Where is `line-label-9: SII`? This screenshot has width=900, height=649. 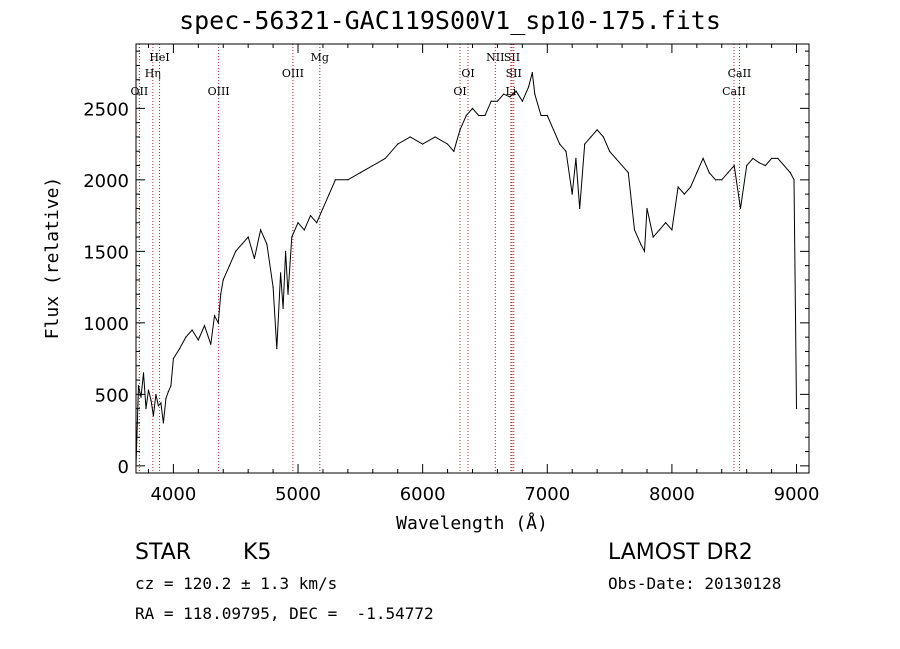 line-label-9: SII is located at coordinates (512, 57).